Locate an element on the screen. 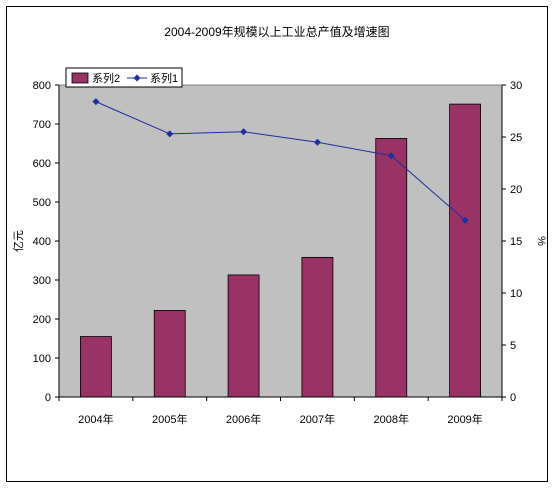 Image resolution: width=554 pixels, height=488 pixels. y2-tick-label: 10 is located at coordinates (516, 294).